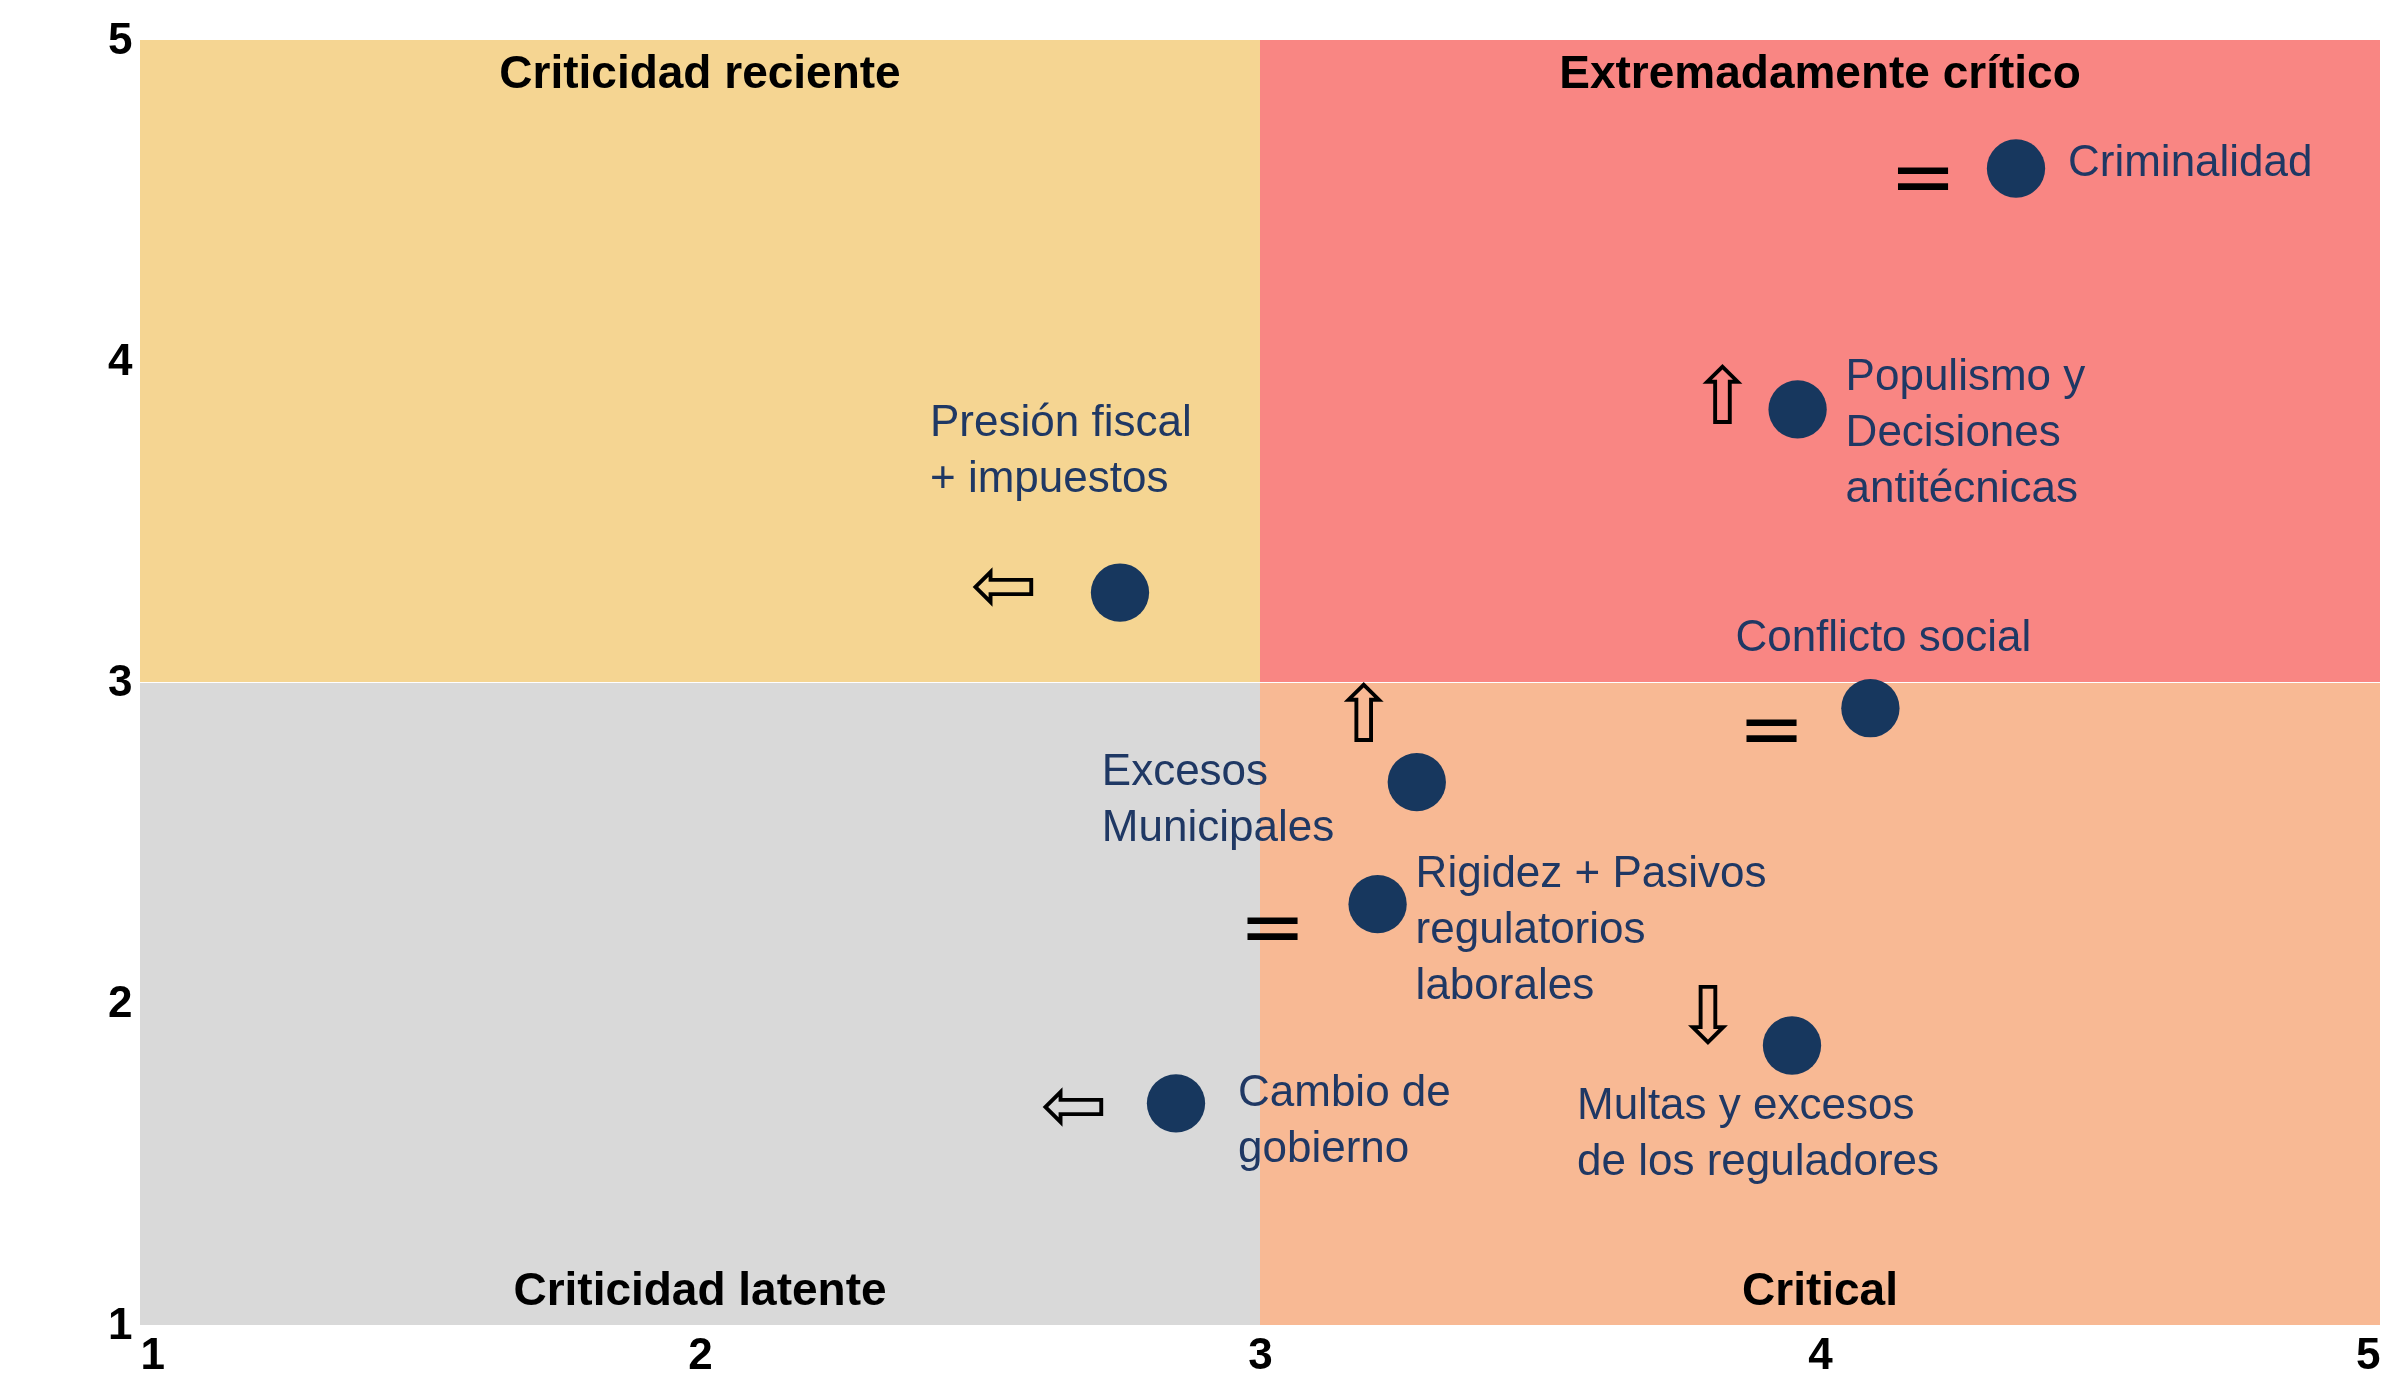  I want to click on band-label: Criticidad reciente, so click(700, 72).